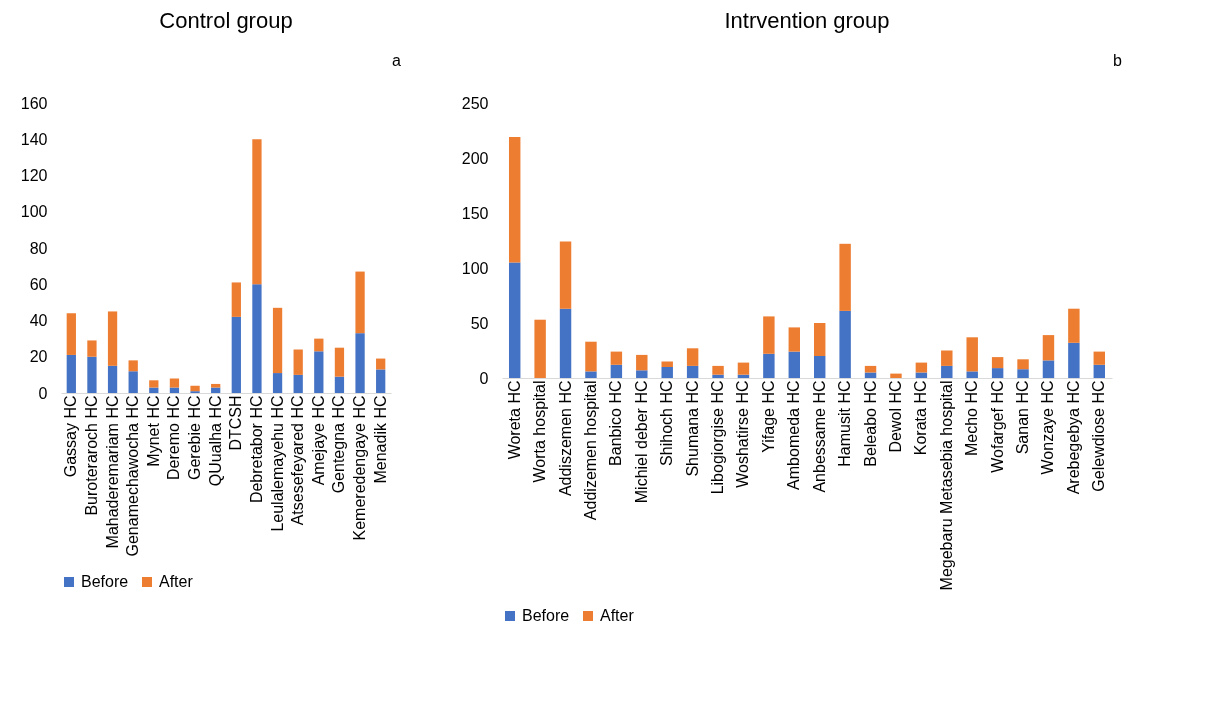 The image size is (1214, 722). Describe the element at coordinates (667, 423) in the screenshot. I see `x-tick-label: Shihoch HC` at that location.